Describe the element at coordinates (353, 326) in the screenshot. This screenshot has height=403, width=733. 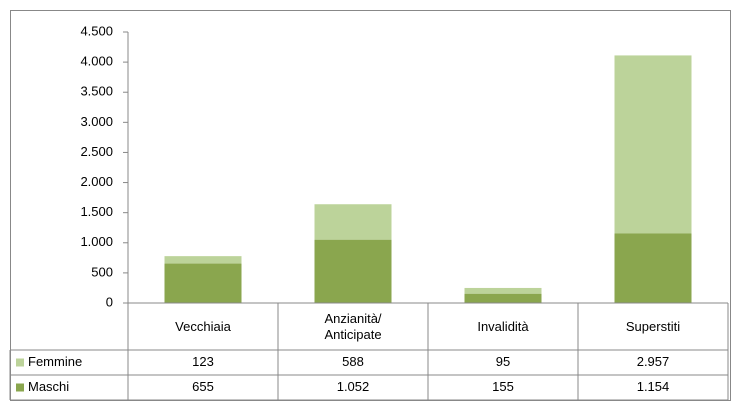
I see `category-label: Anzianità/ Anticipate` at that location.